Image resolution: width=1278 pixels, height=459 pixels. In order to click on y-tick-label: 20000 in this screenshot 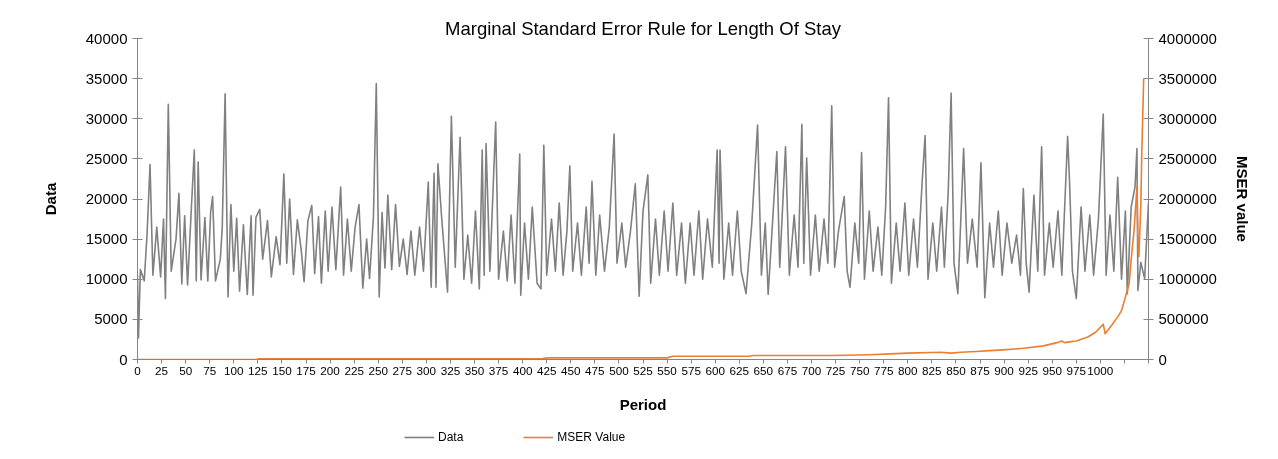, I will do `click(106, 198)`.